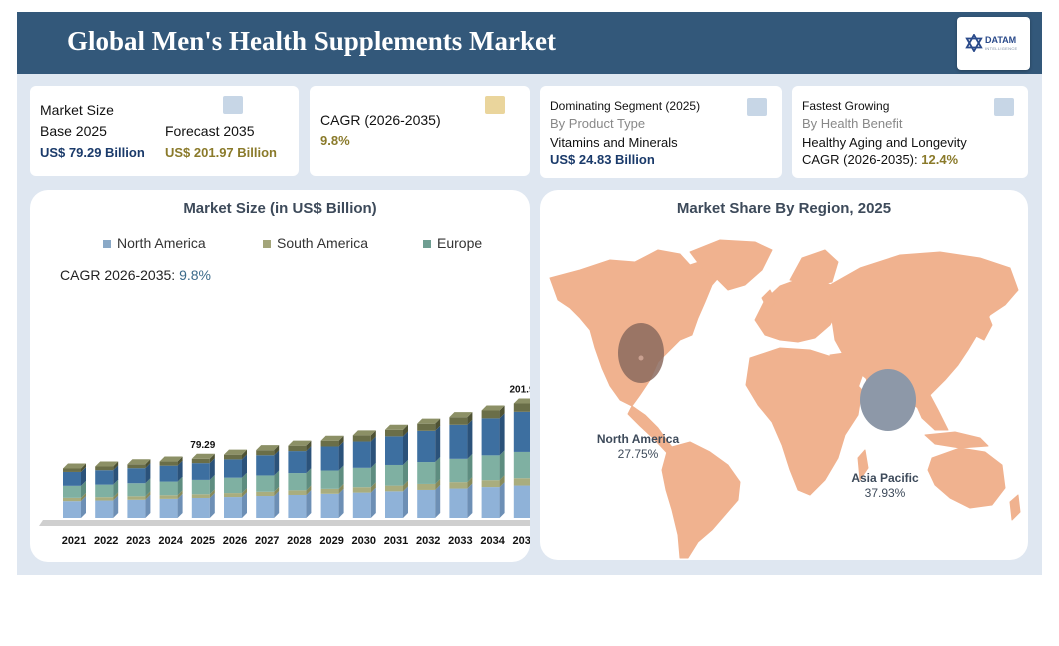 The image size is (1059, 646). I want to click on new-zealand, so click(1015, 507).